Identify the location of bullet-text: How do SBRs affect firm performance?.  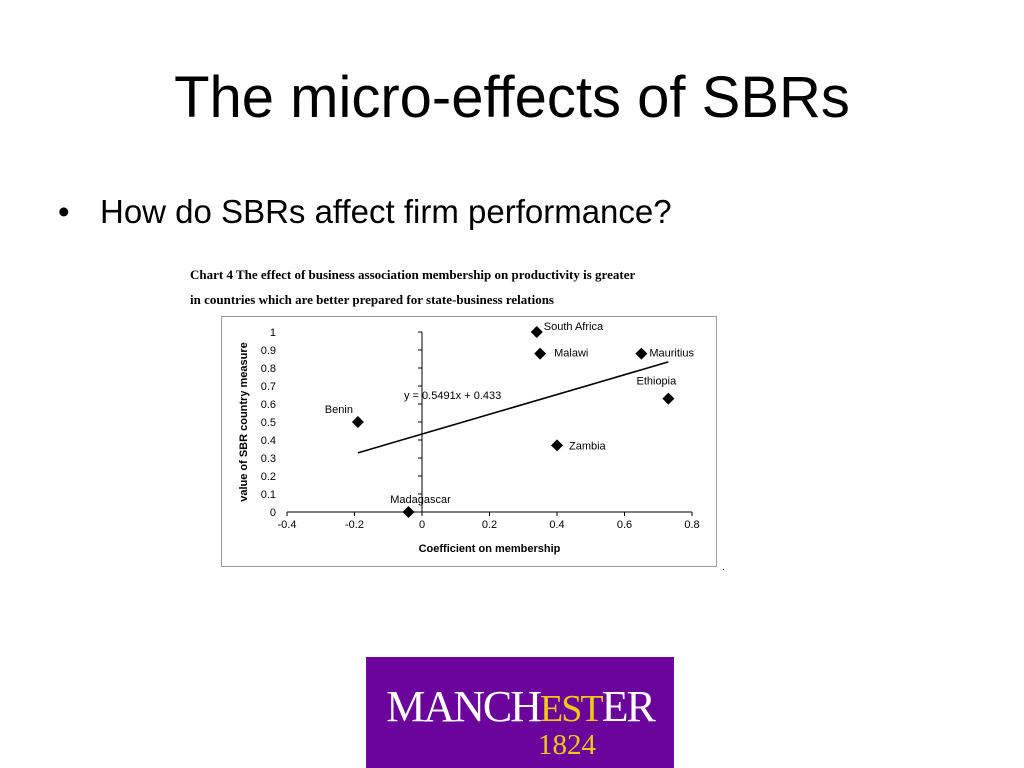
(386, 211).